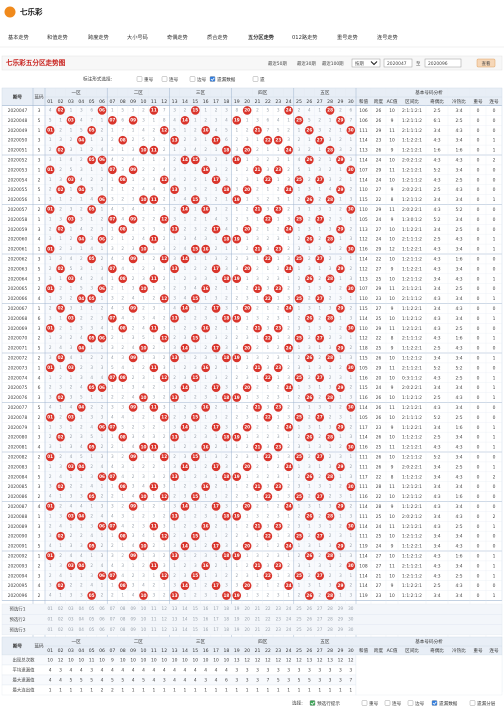 This screenshot has height=716, width=504. Describe the element at coordinates (57, 37) in the screenshot. I see `nav-link: 和值走势` at that location.